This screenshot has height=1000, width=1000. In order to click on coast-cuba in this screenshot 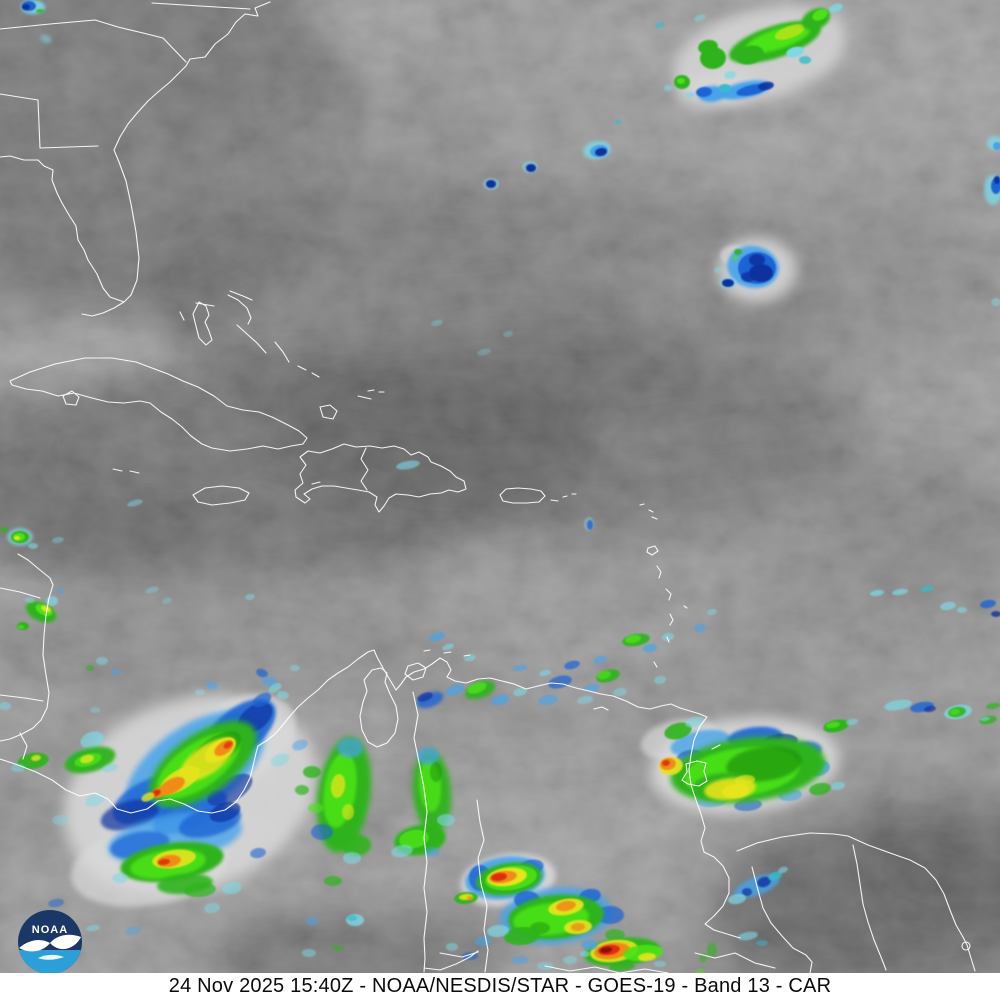, I will do `click(158, 415)`.